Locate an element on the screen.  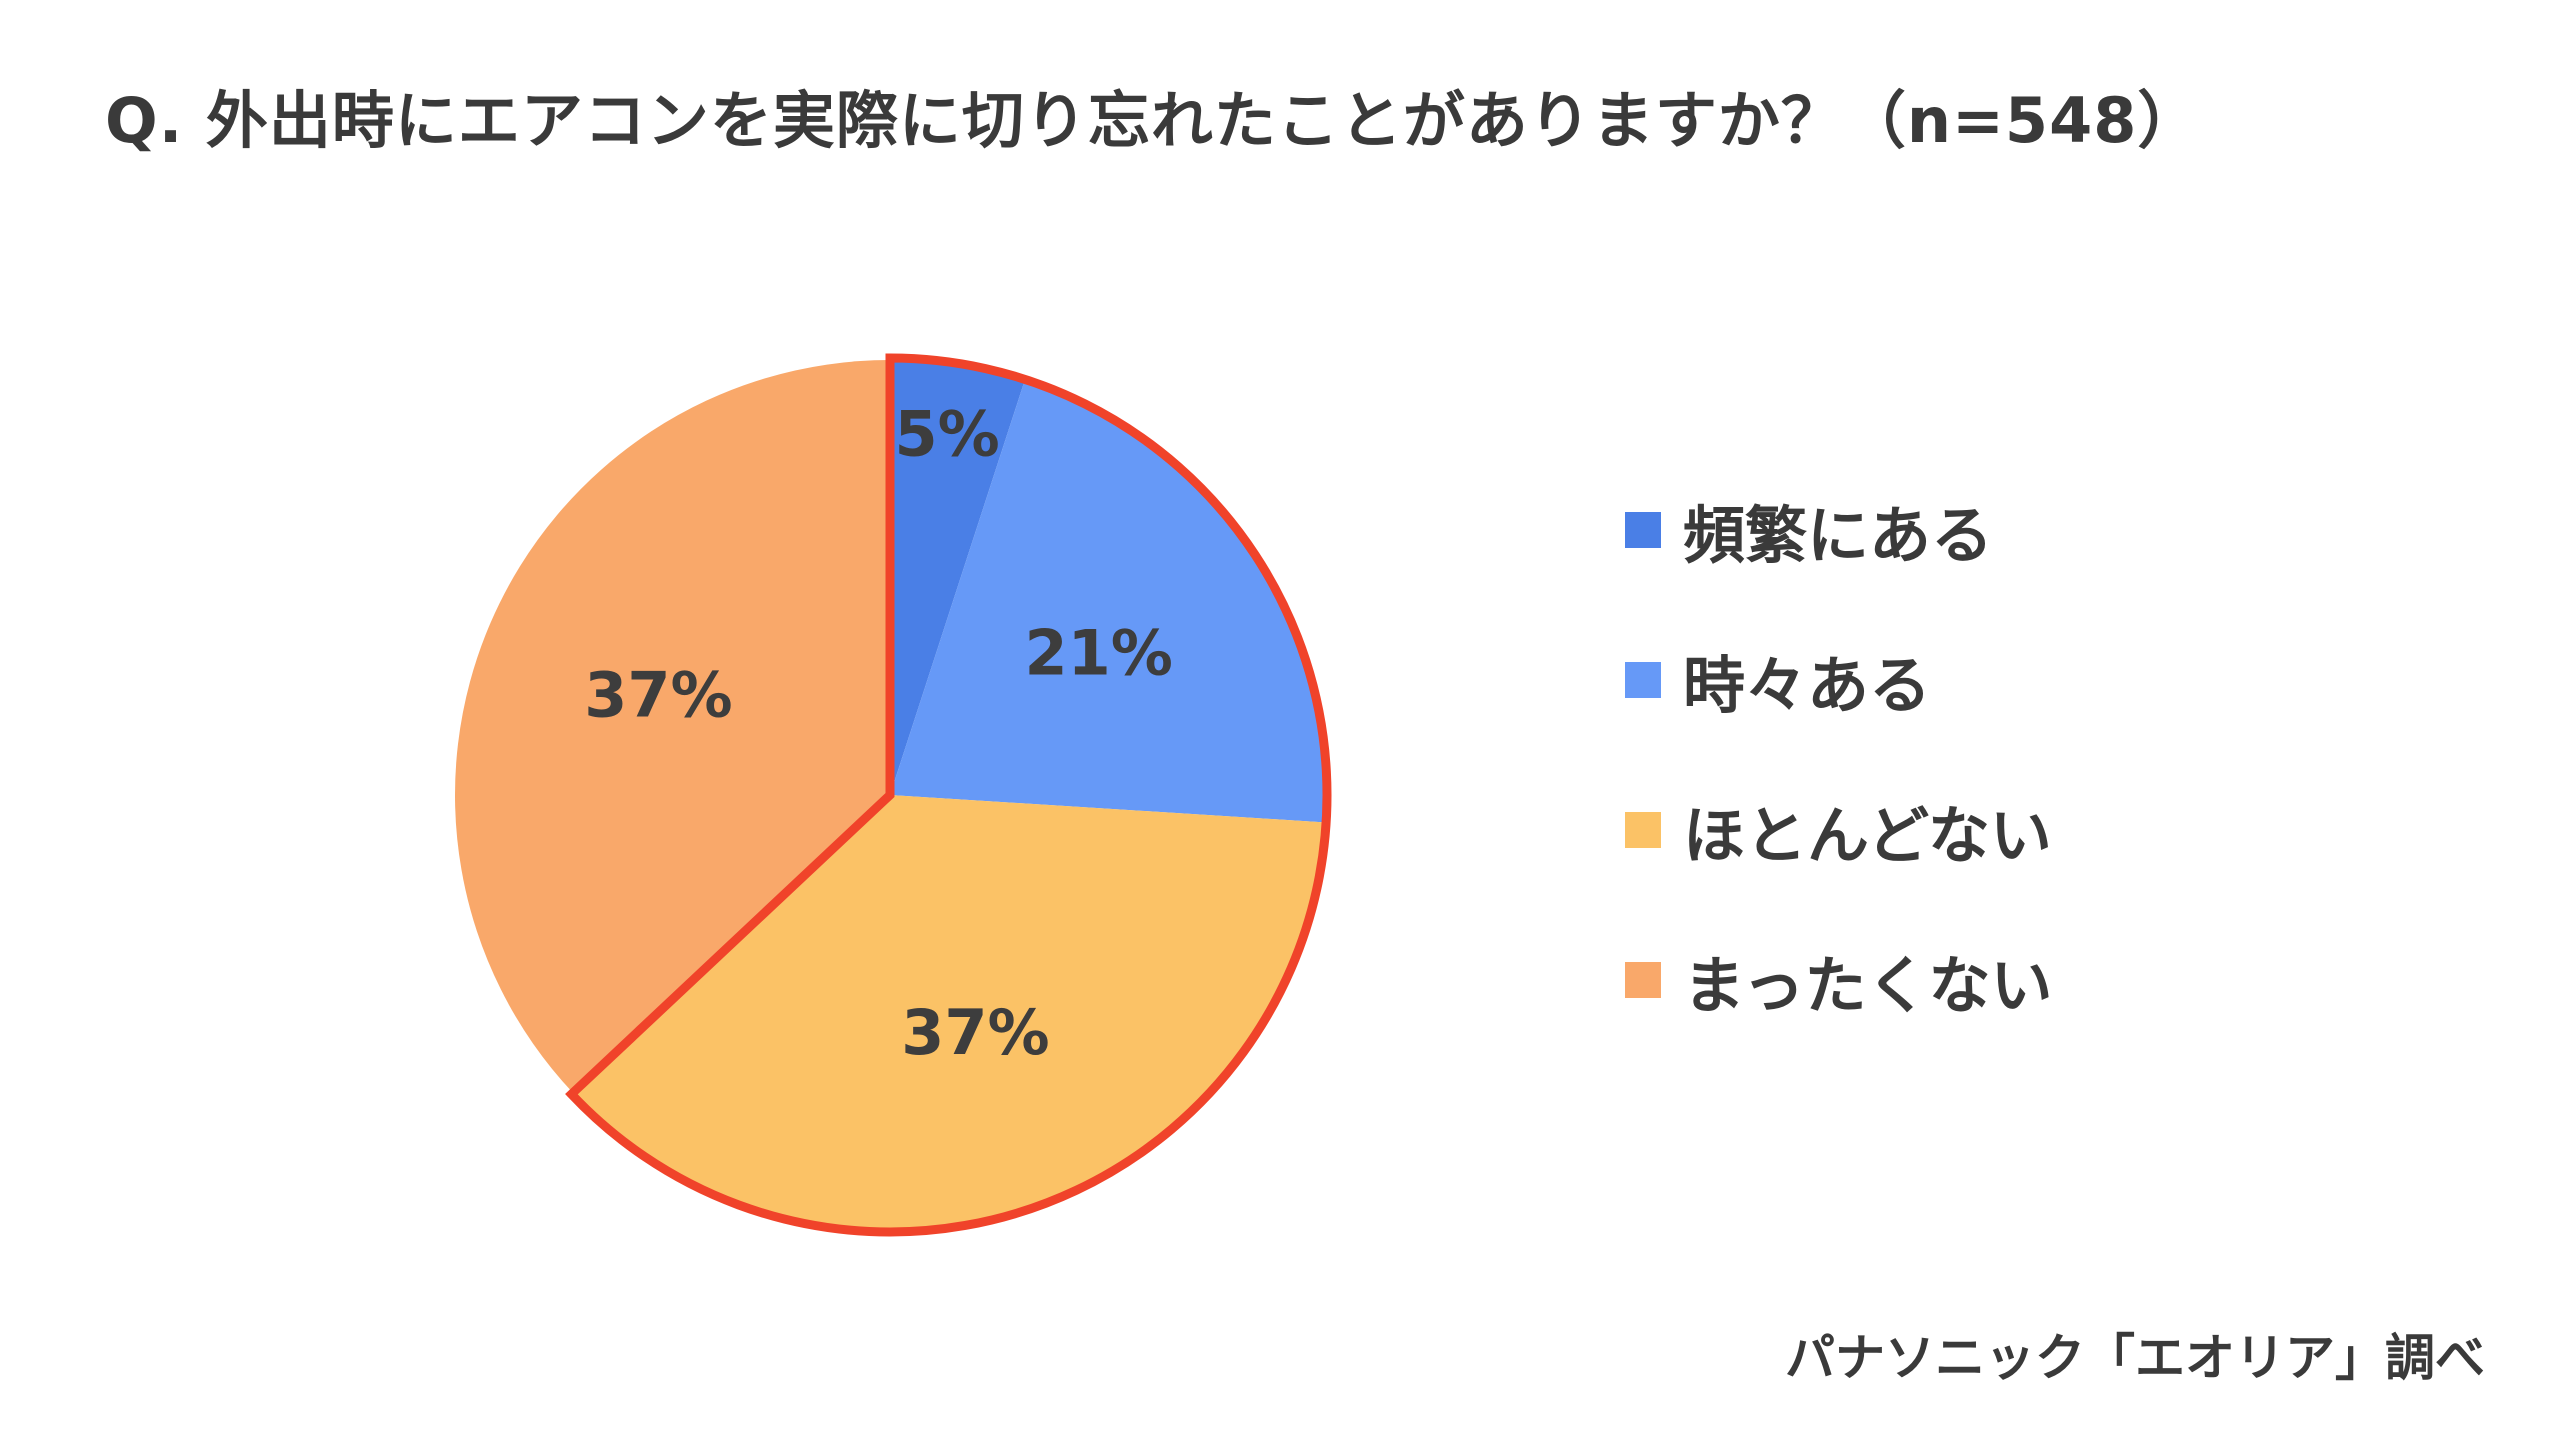
slice-frequently is located at coordinates (957, 577).